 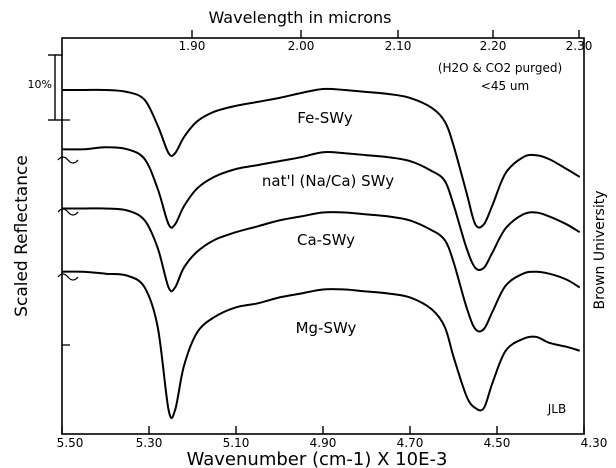 I want to click on top-tick-label-3: 2.20, so click(x=493, y=46).